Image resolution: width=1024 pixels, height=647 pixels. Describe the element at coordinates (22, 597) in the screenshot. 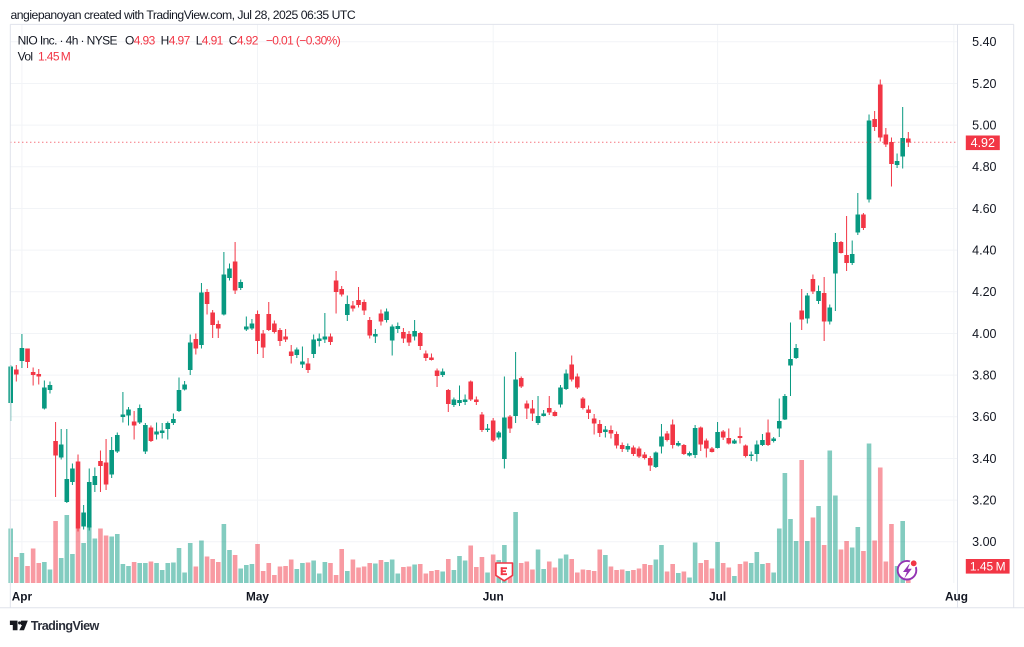

I see `svg-text: Apr` at that location.